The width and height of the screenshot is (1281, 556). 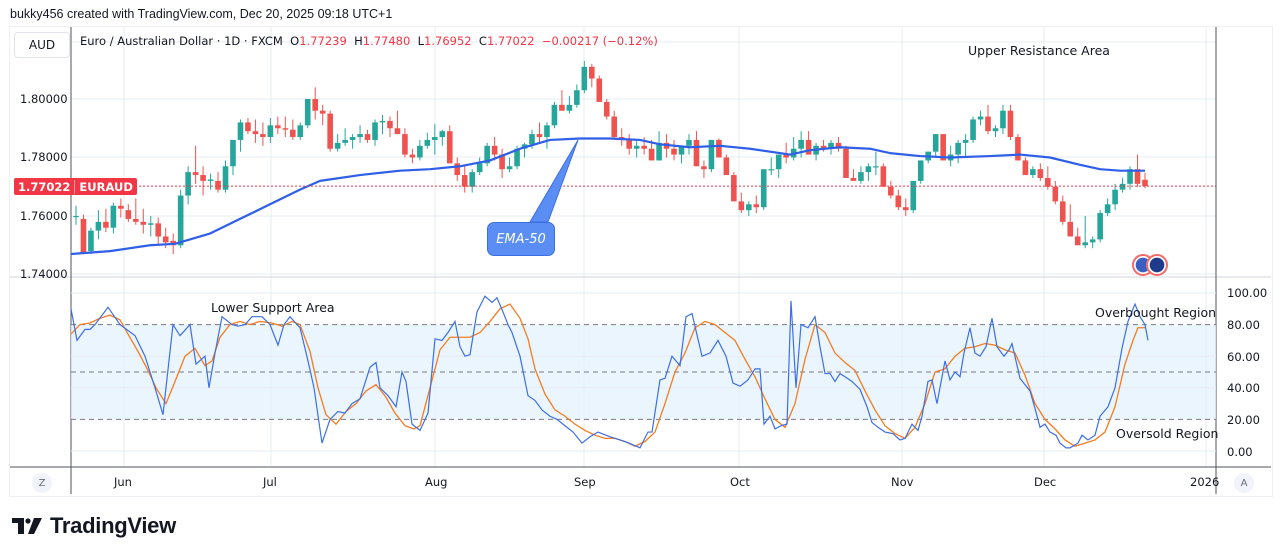 I want to click on auto-scale-button: A, so click(x=1244, y=483).